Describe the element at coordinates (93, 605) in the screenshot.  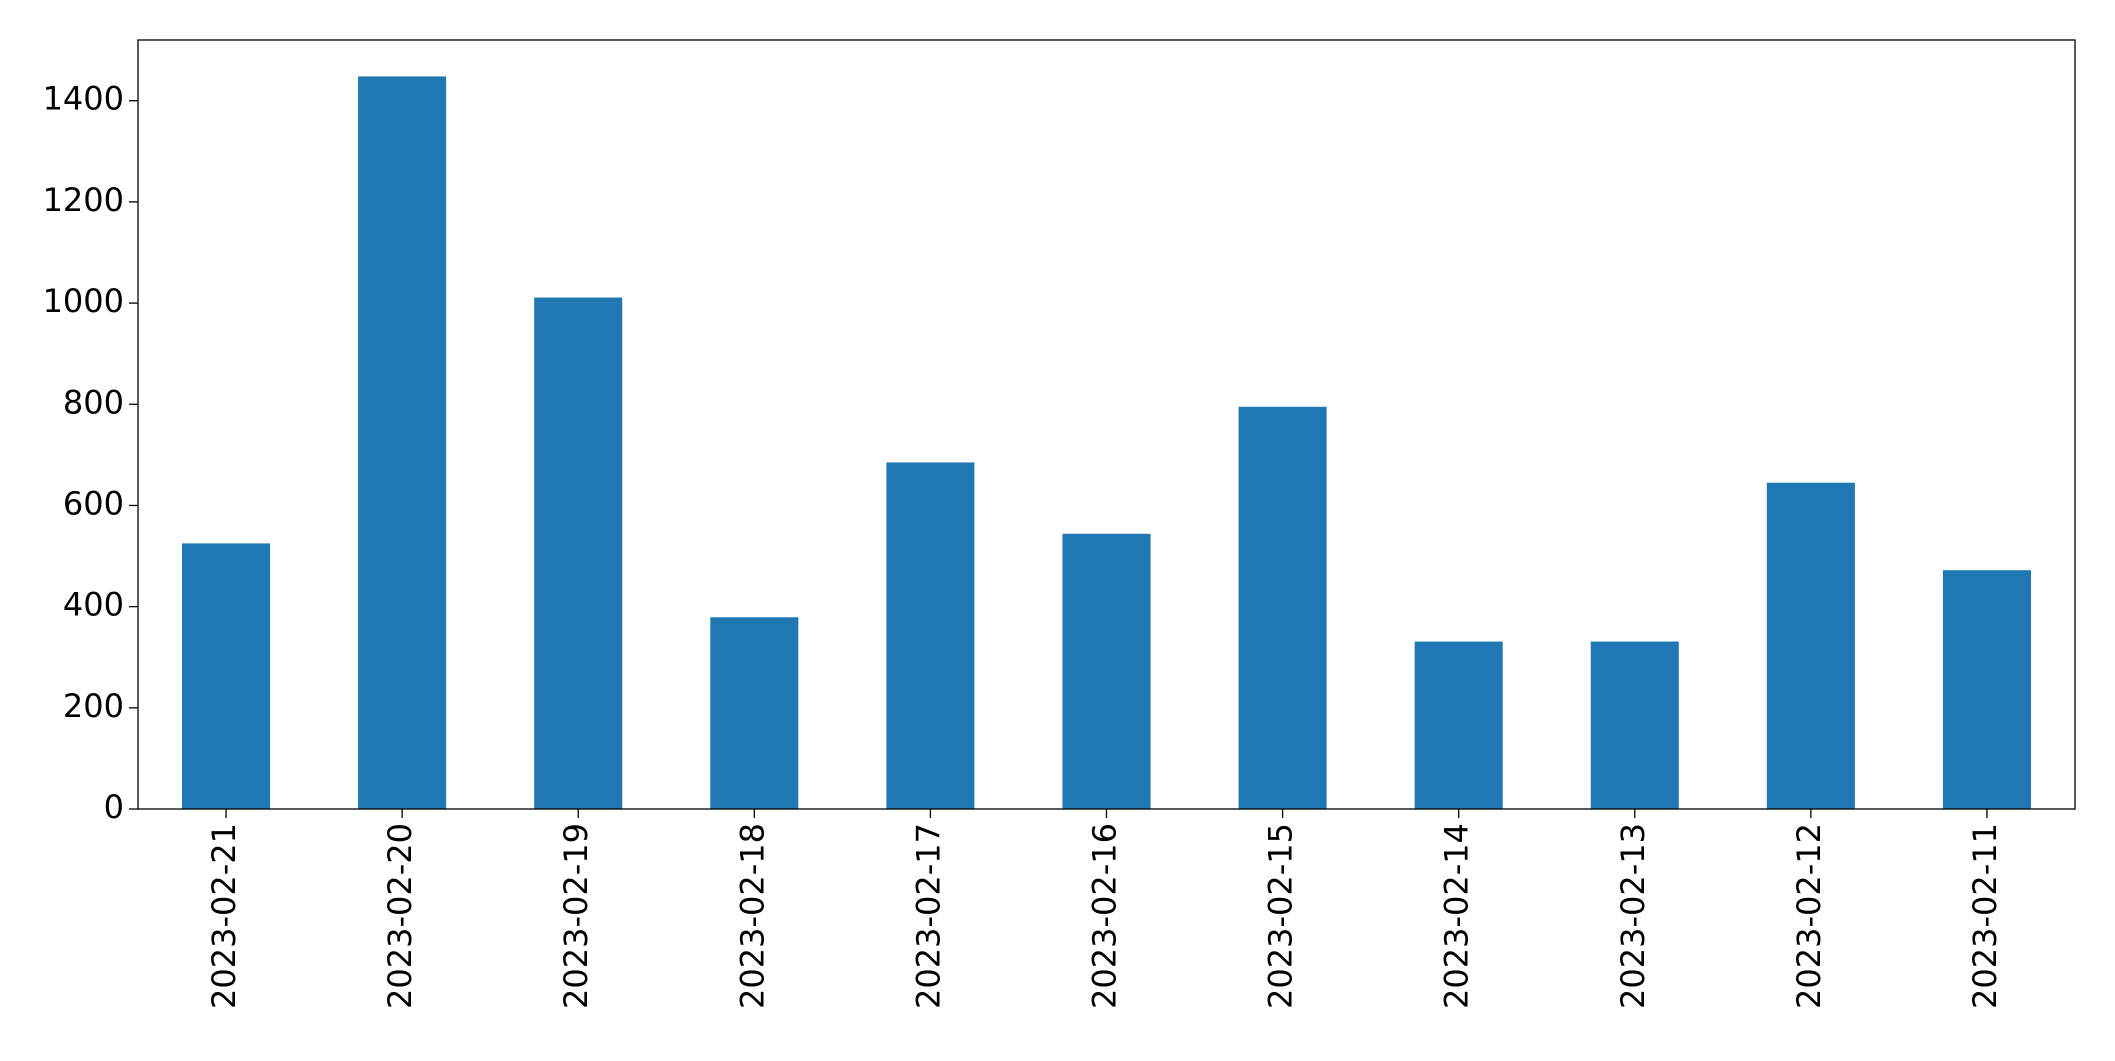
I see `y-tick-label: 400` at that location.